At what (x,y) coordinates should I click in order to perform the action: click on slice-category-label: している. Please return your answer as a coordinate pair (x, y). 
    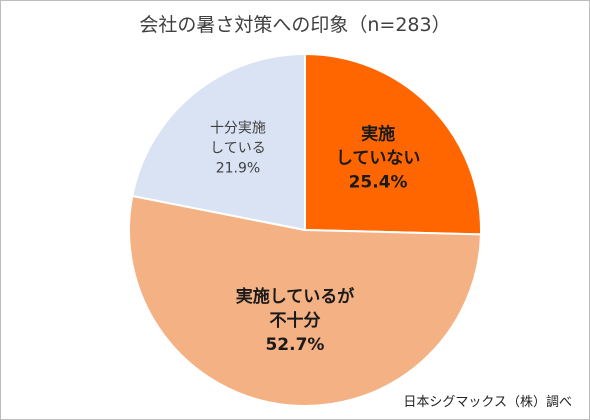
    Looking at the image, I should click on (238, 148).